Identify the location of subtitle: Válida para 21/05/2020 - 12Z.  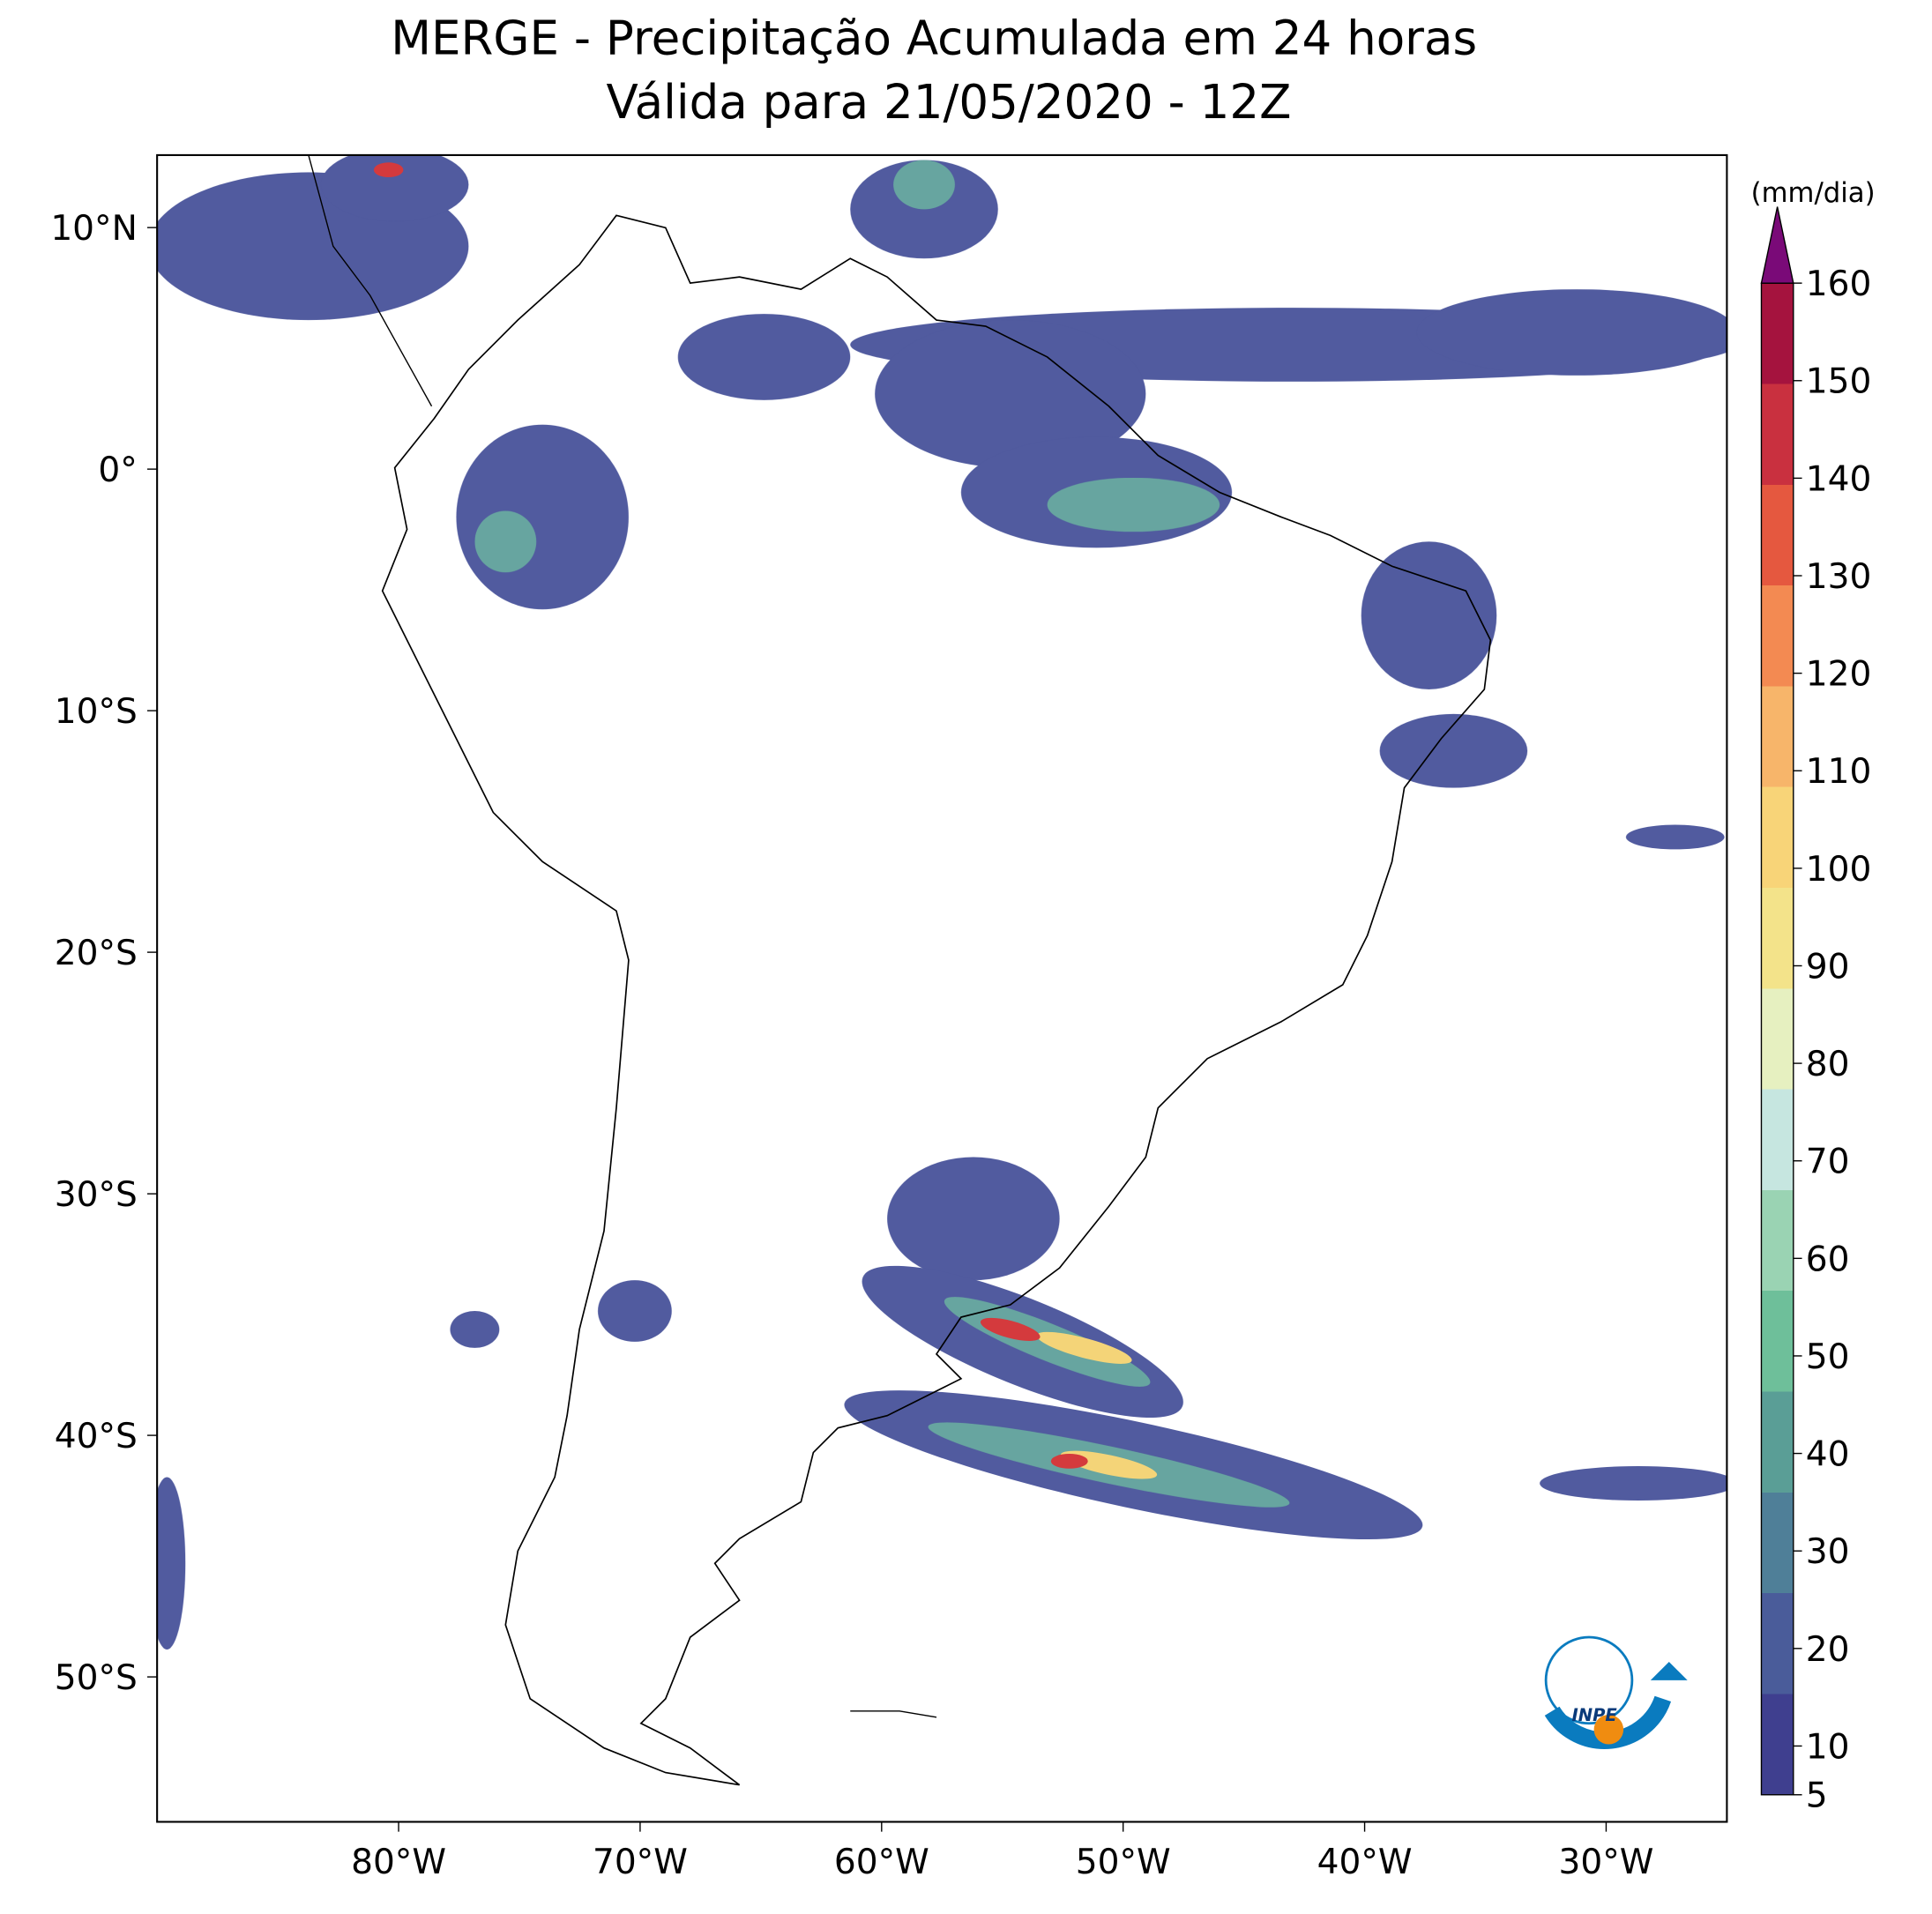
(948, 102).